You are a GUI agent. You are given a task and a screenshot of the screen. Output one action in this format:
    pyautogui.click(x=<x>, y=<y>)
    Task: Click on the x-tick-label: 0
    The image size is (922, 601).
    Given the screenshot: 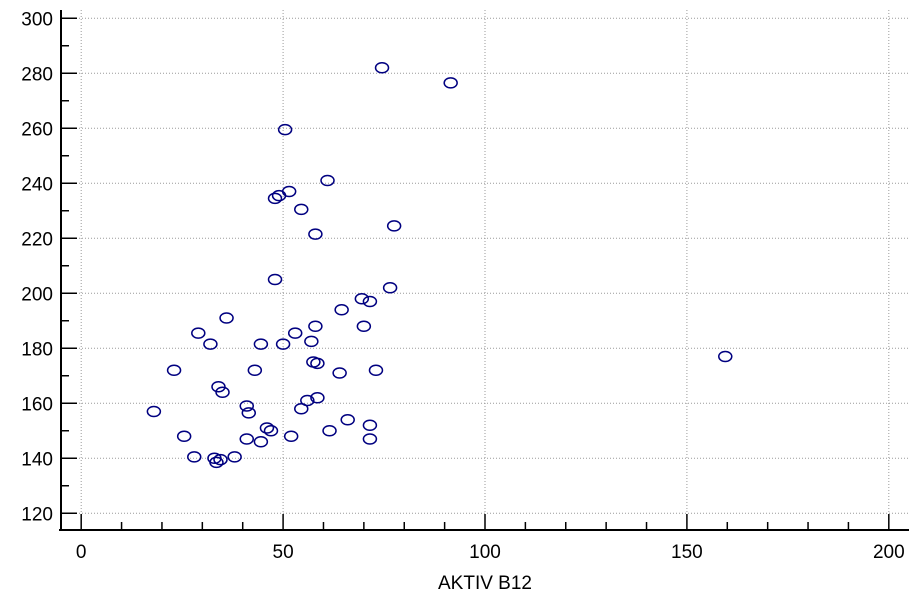 What is the action you would take?
    pyautogui.click(x=81, y=552)
    